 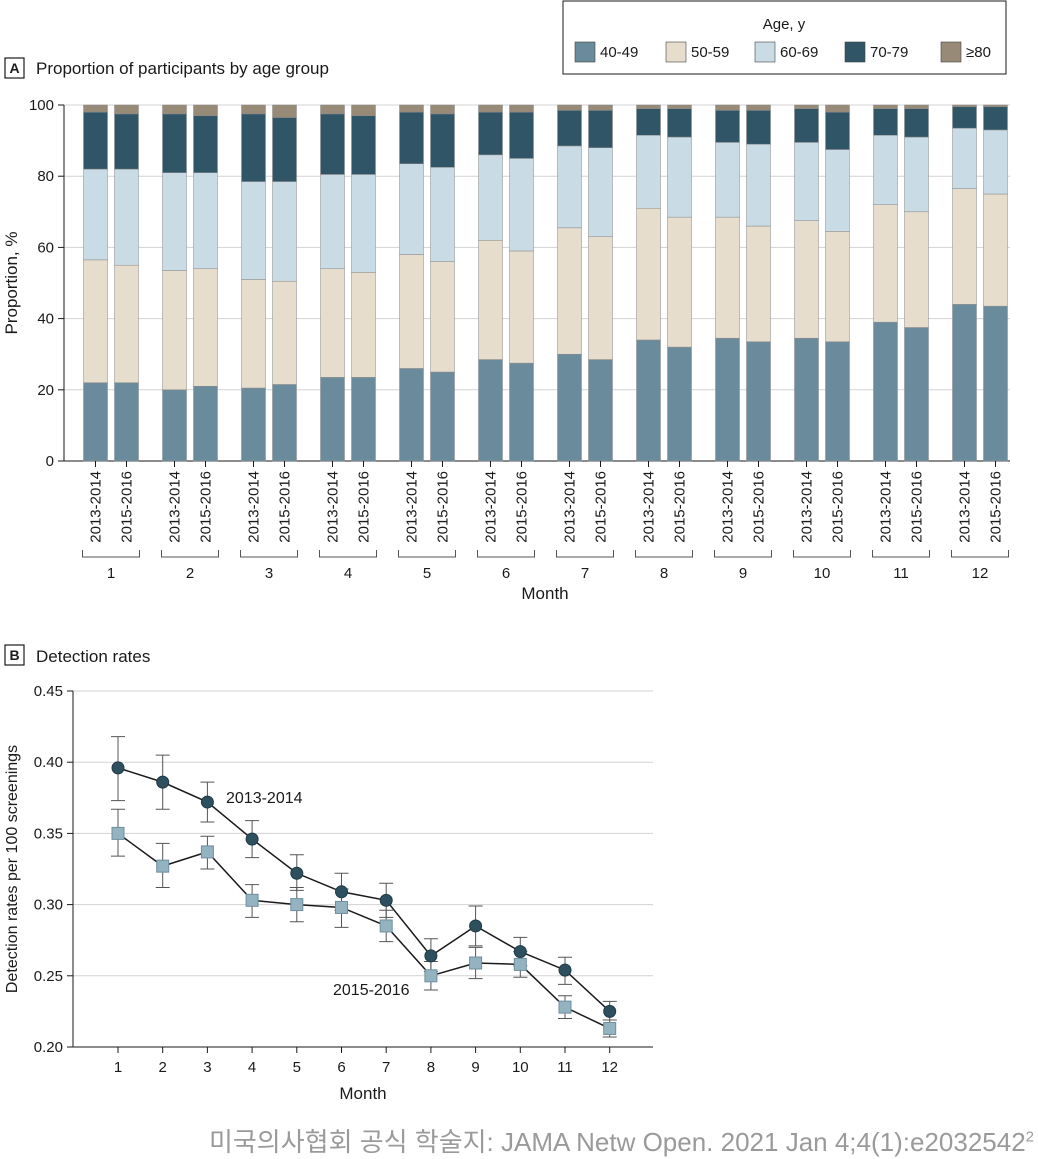 I want to click on y-tick-label: 60, so click(x=45, y=247).